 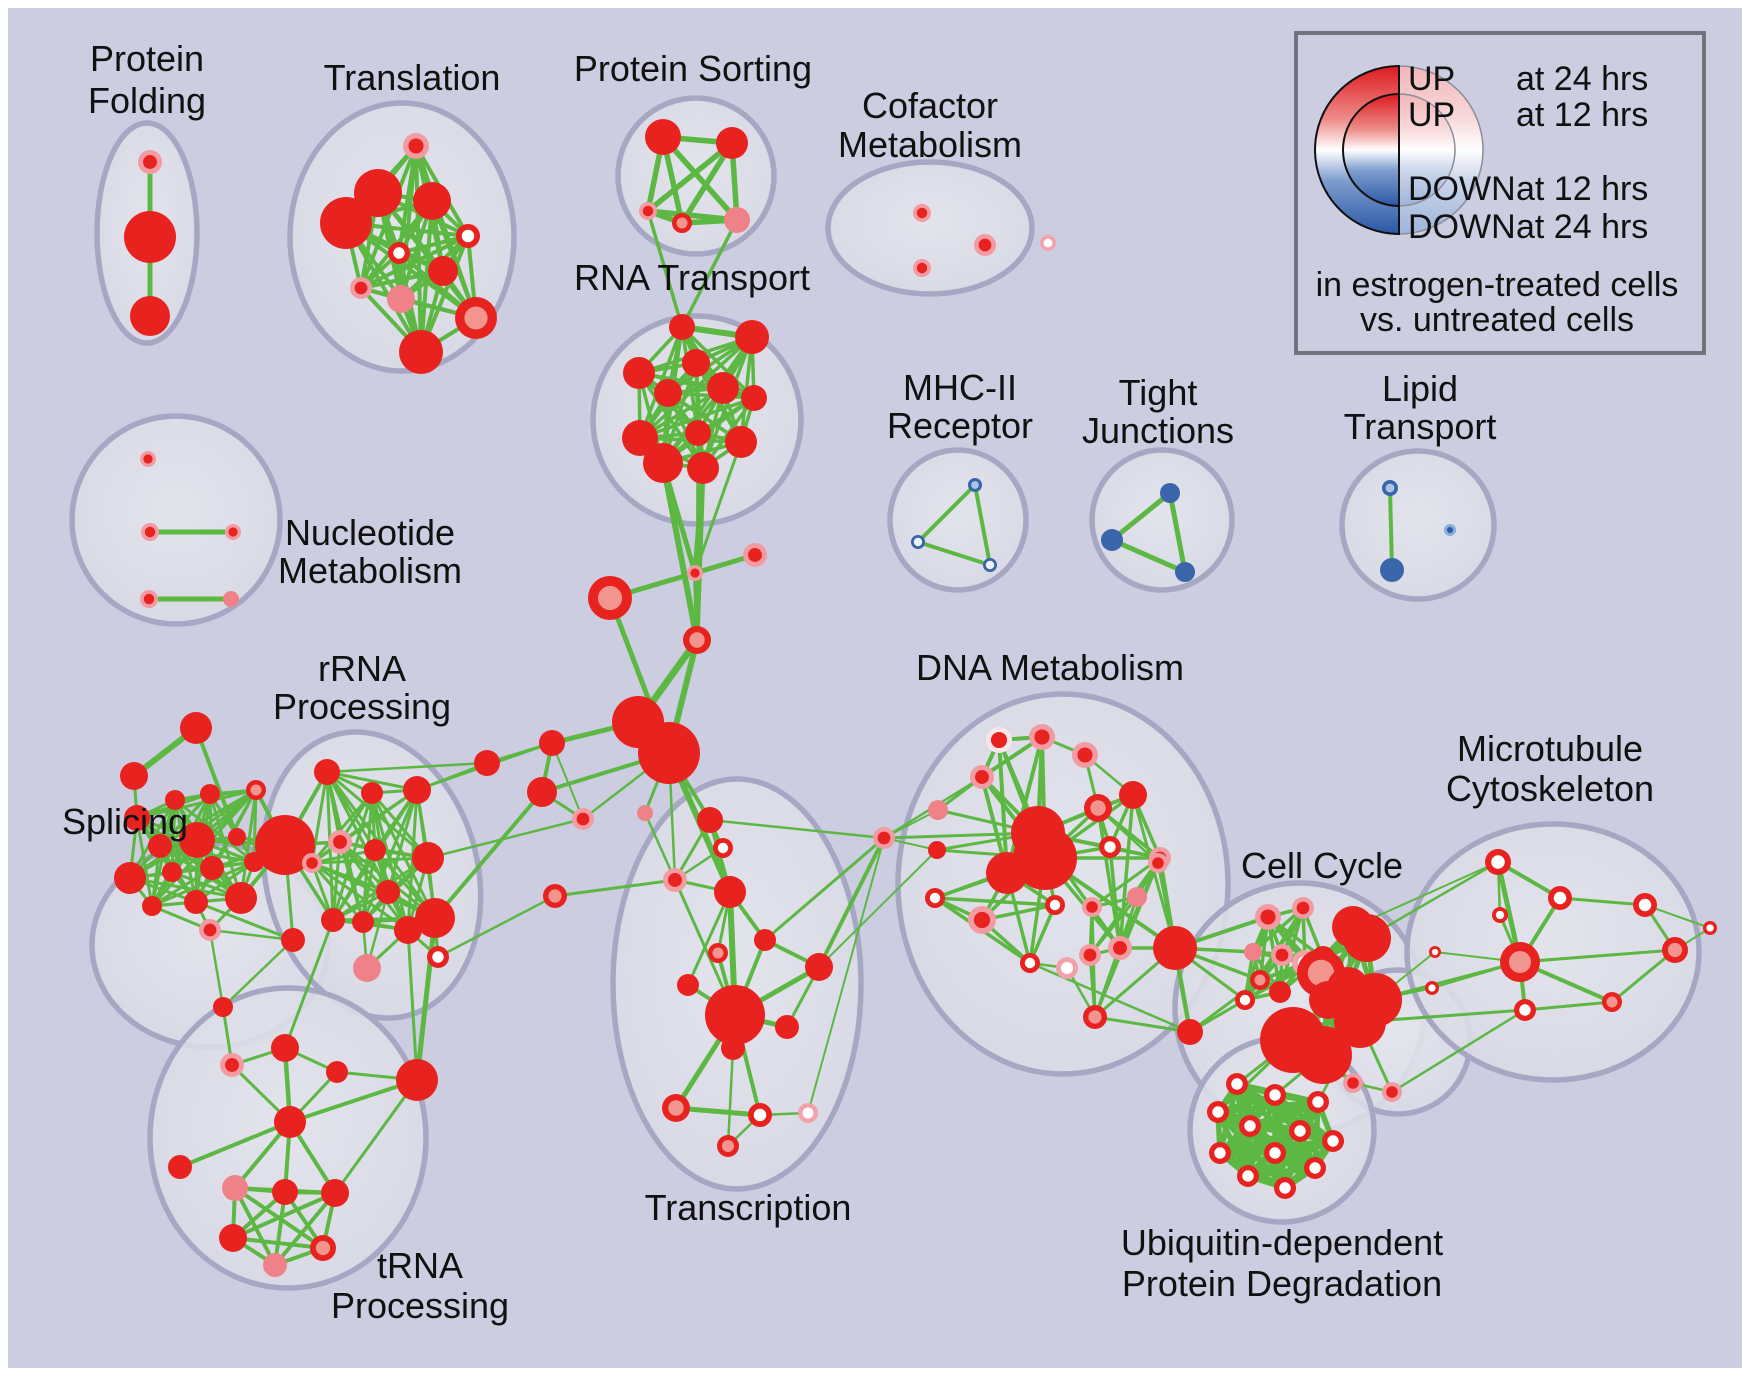 I want to click on legend-direction-label: DOWN, so click(x=1462, y=189).